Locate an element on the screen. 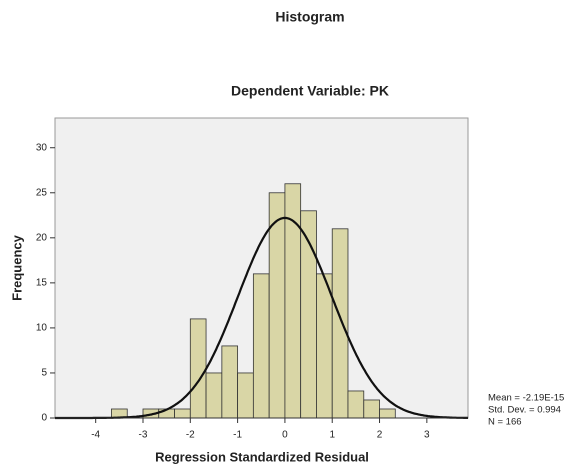 This screenshot has height=466, width=576. annotation: N = 166 is located at coordinates (505, 422).